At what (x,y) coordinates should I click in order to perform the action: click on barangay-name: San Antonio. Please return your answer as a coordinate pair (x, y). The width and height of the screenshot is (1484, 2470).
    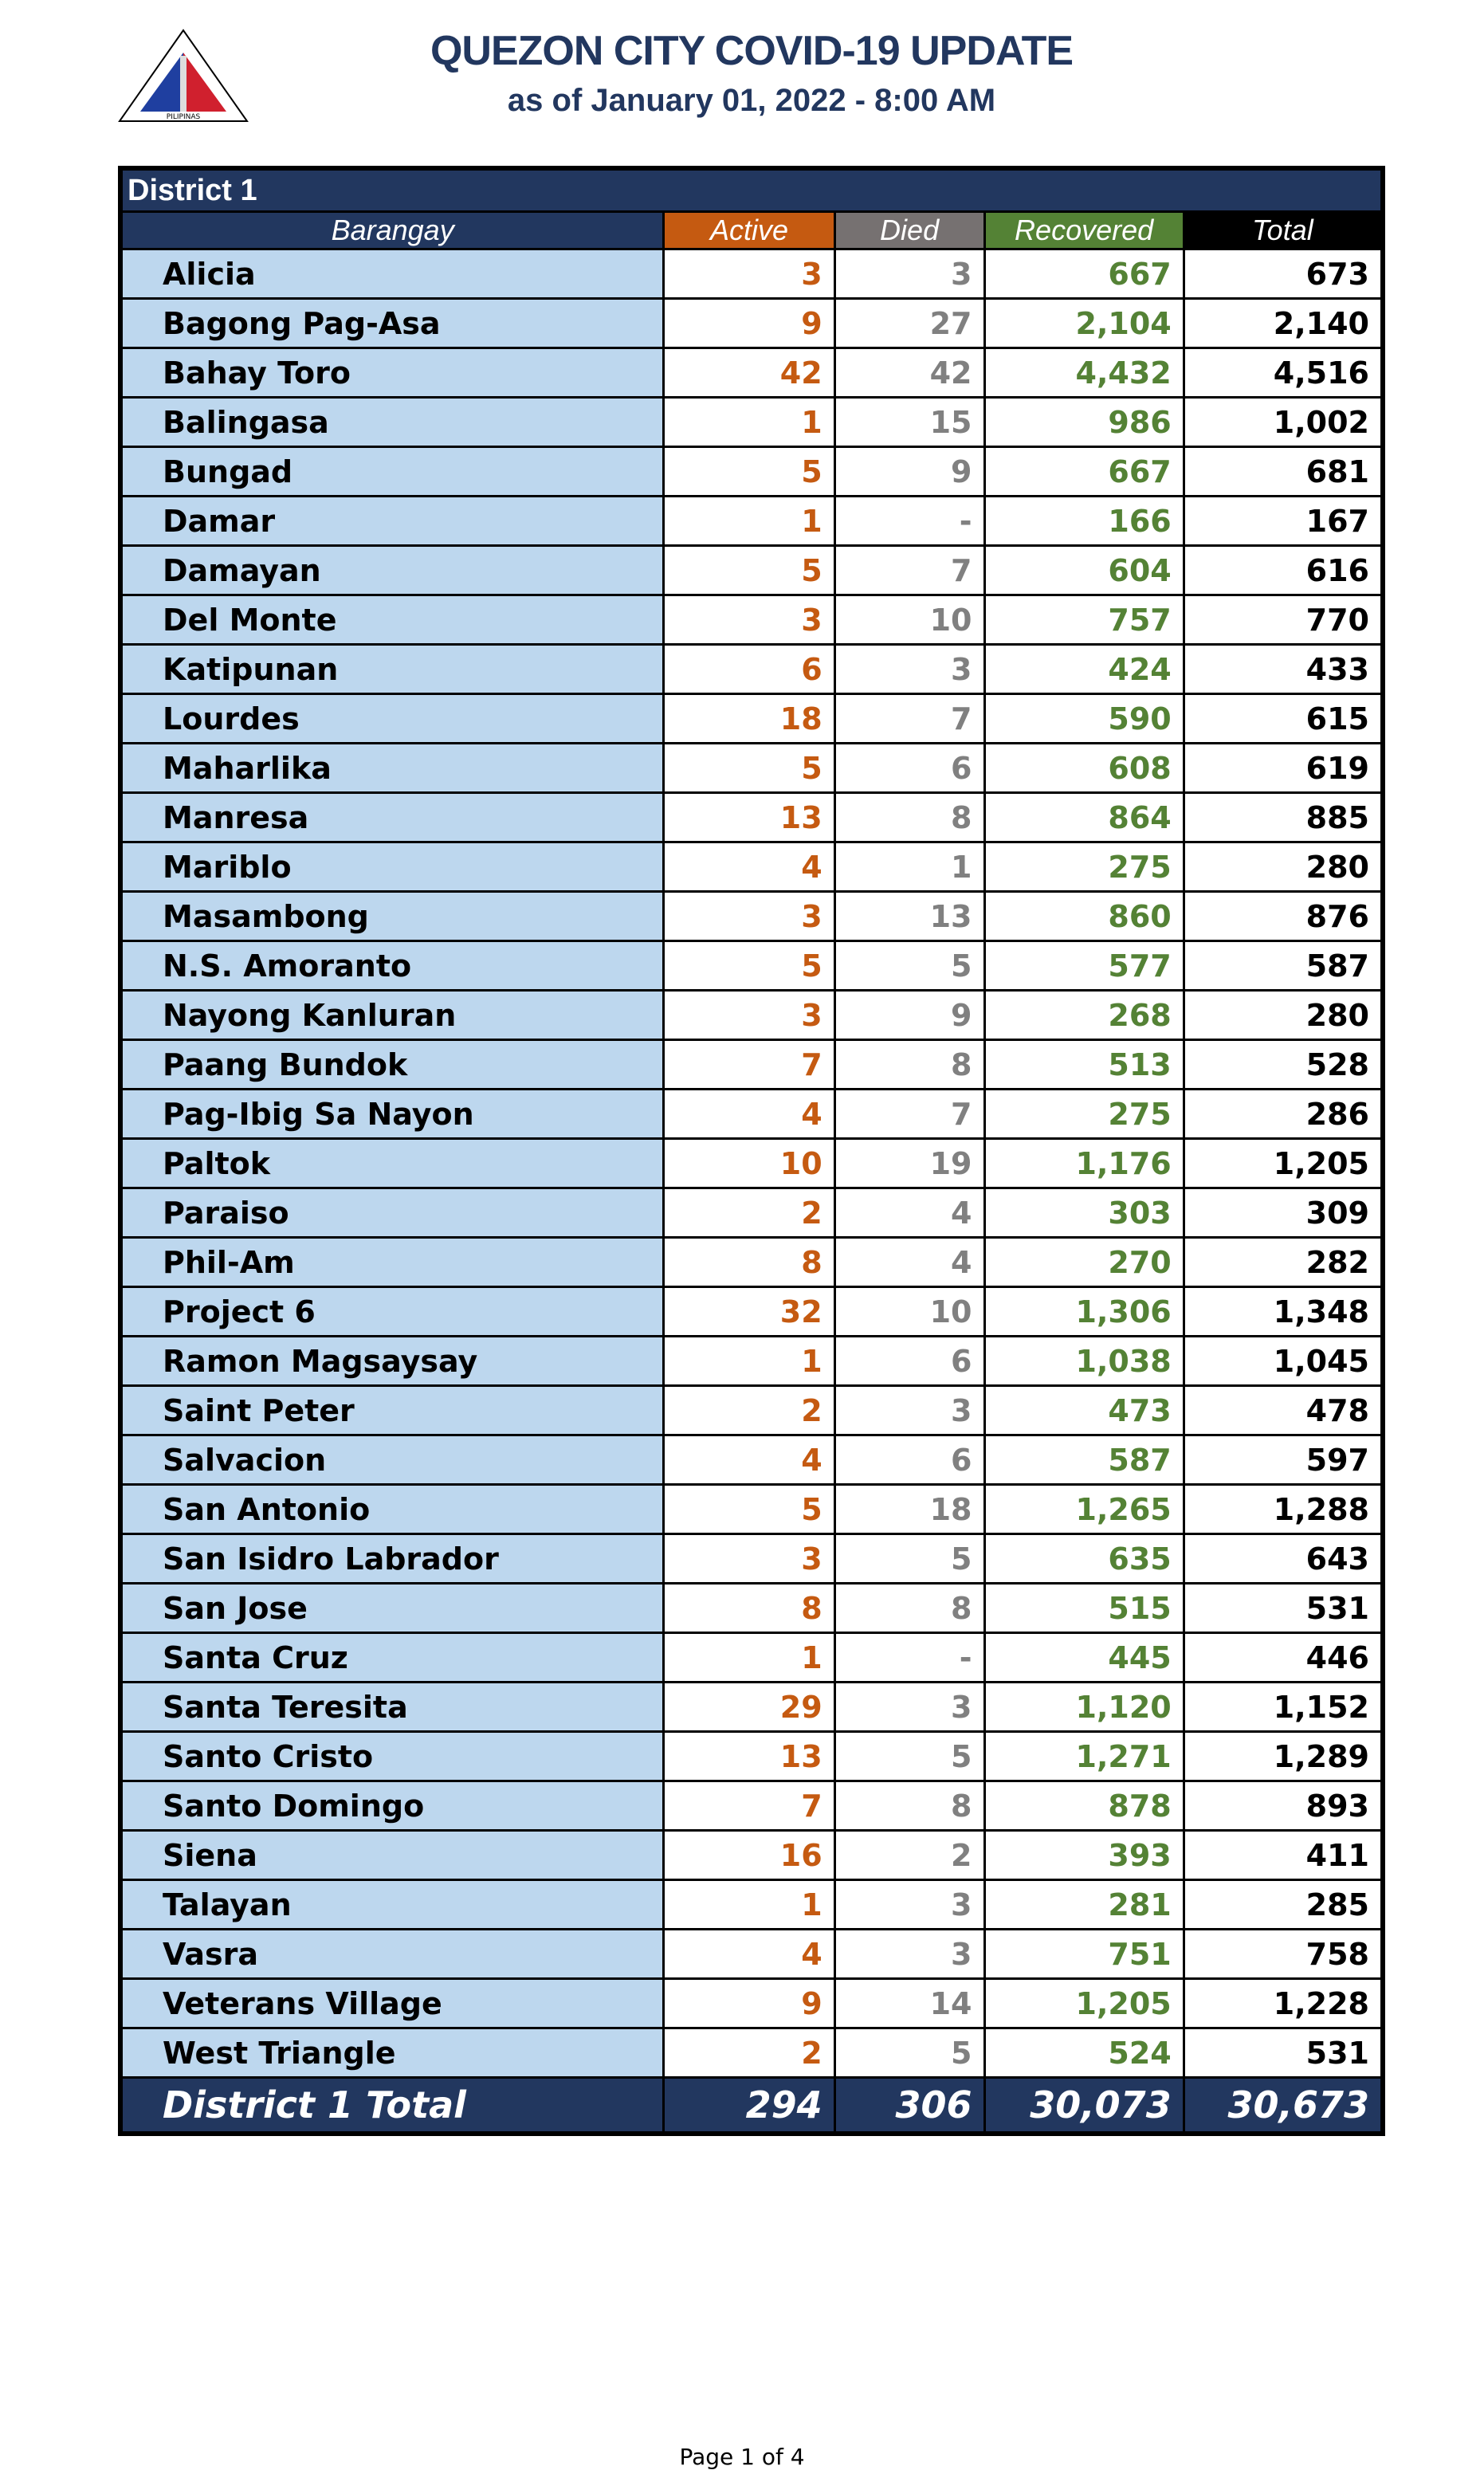
    Looking at the image, I should click on (392, 1509).